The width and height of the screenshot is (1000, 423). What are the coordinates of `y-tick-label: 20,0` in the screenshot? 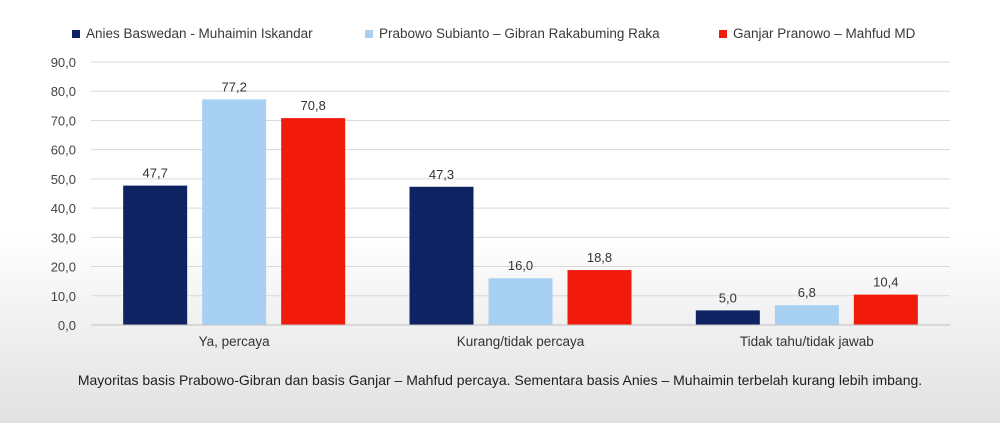 It's located at (63, 267).